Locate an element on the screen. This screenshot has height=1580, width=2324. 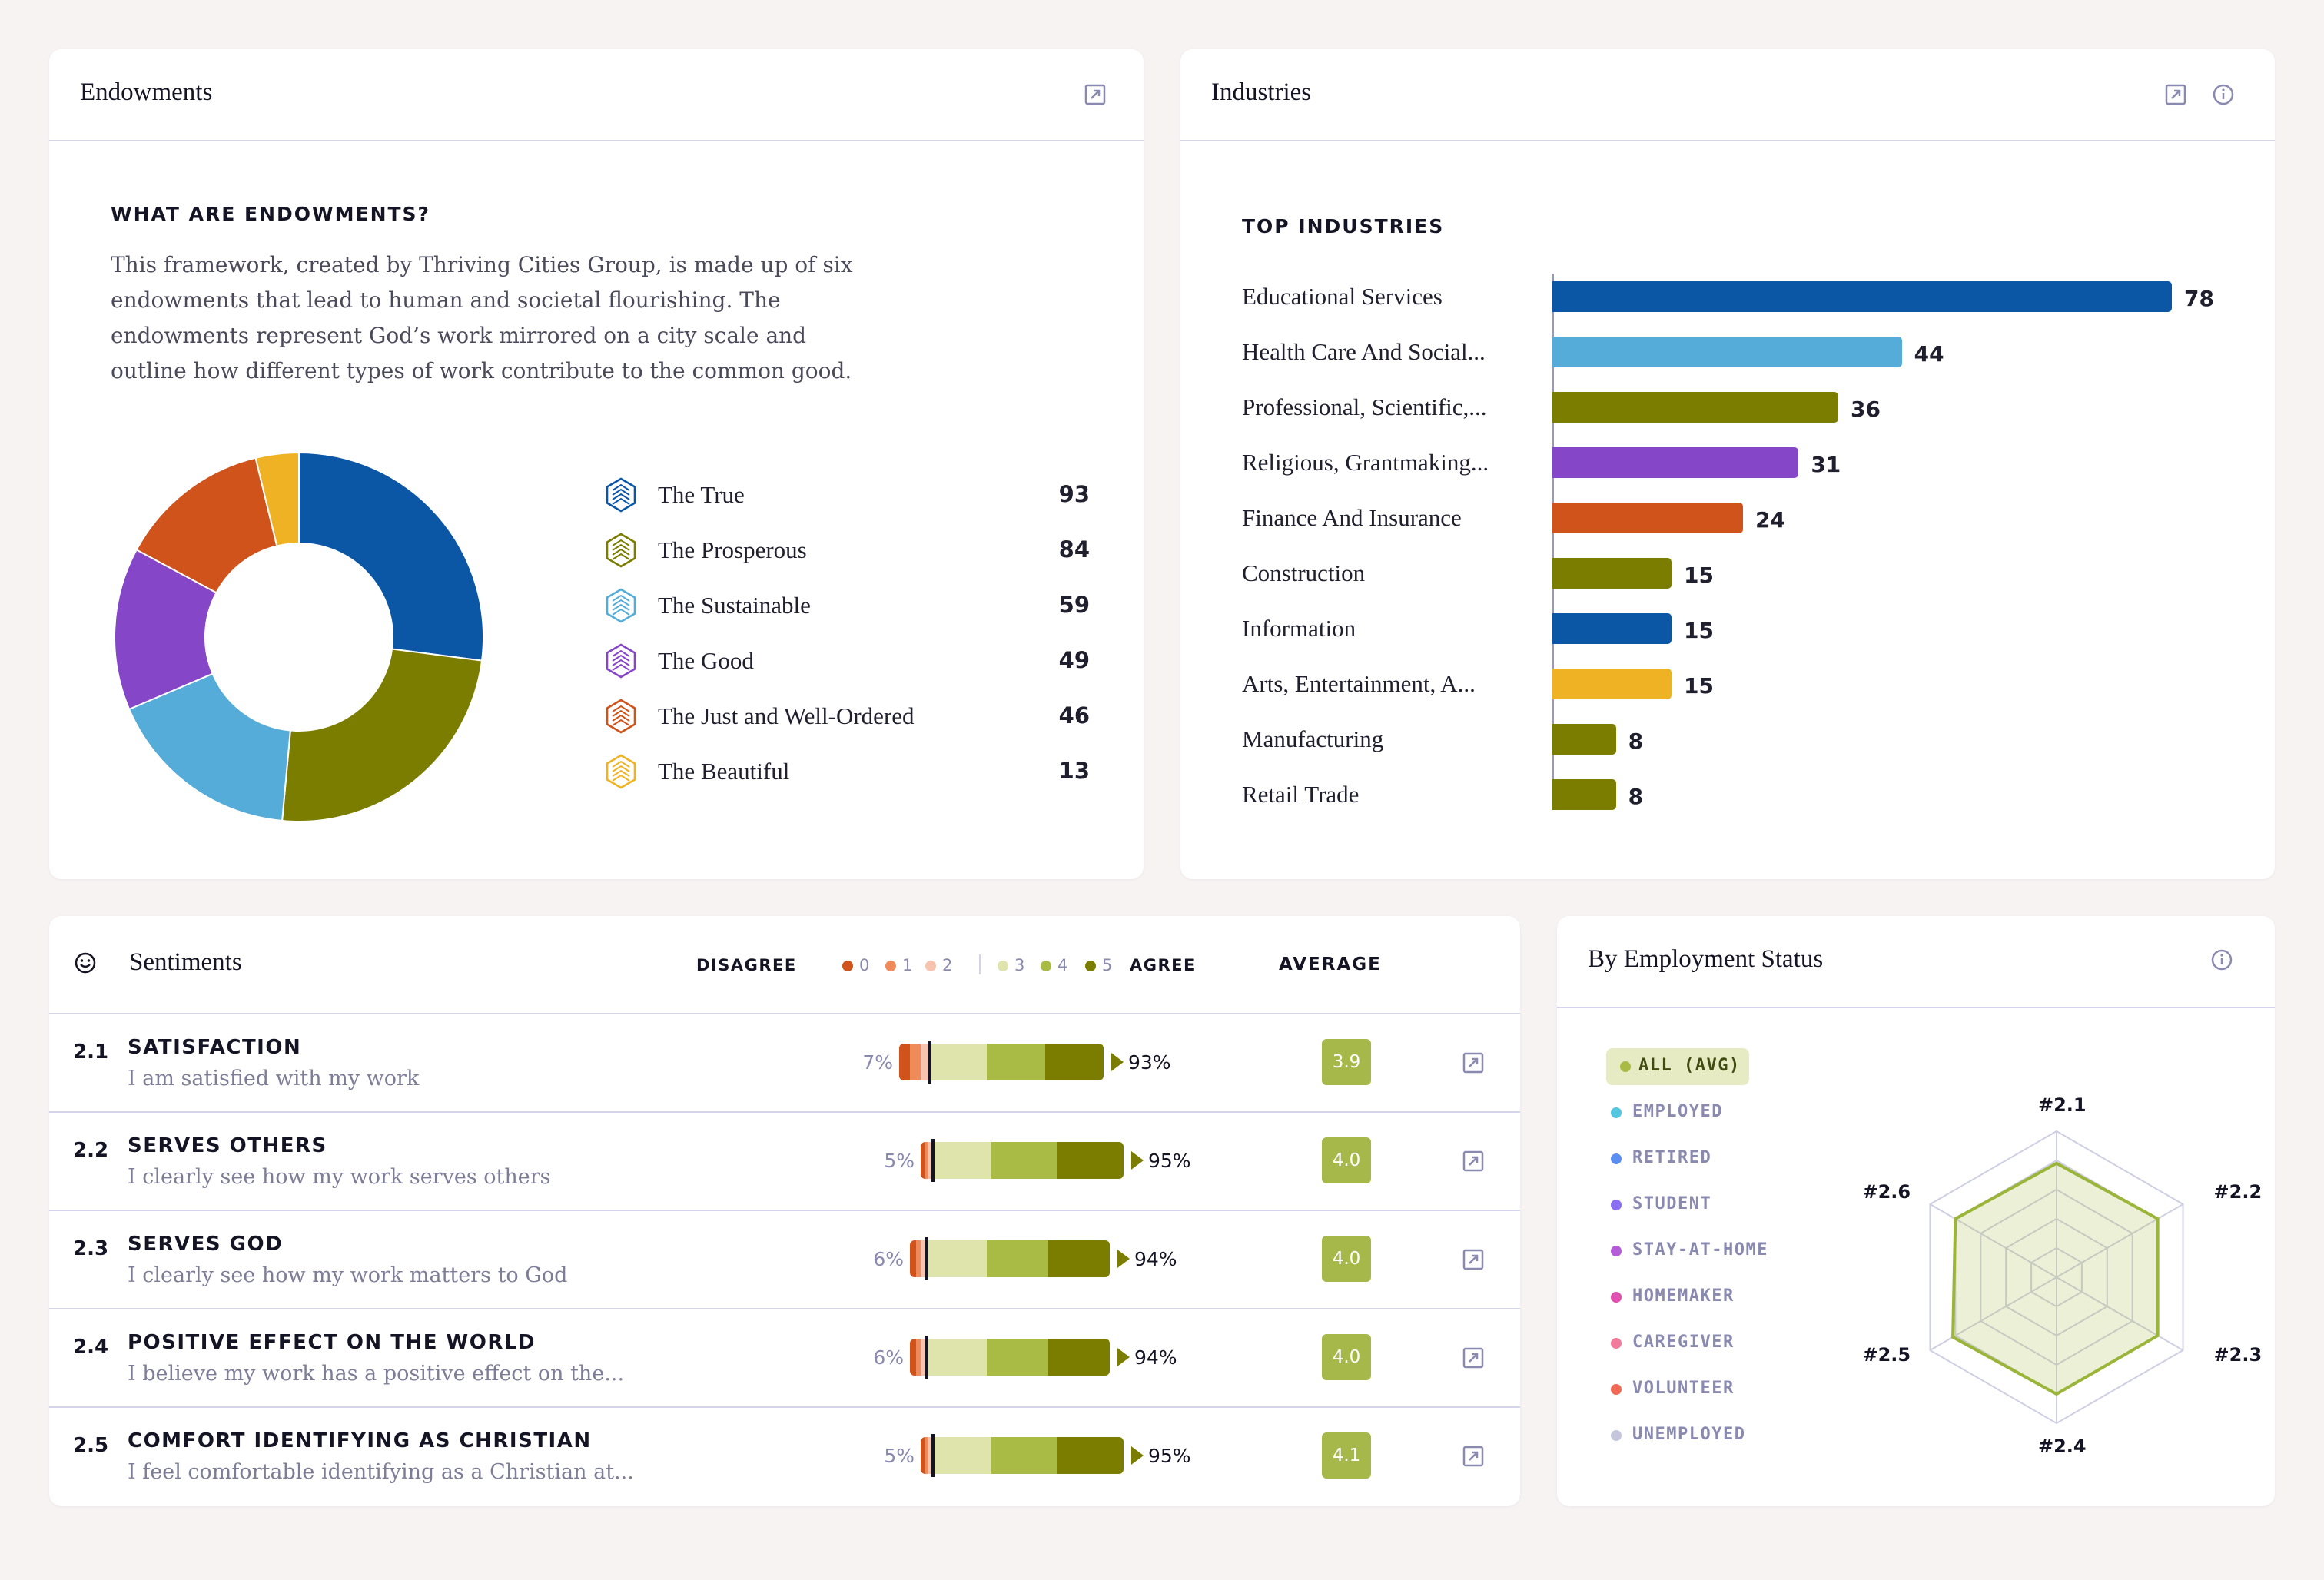
industry-row: Finance And Insurance 24 is located at coordinates (1758, 524).